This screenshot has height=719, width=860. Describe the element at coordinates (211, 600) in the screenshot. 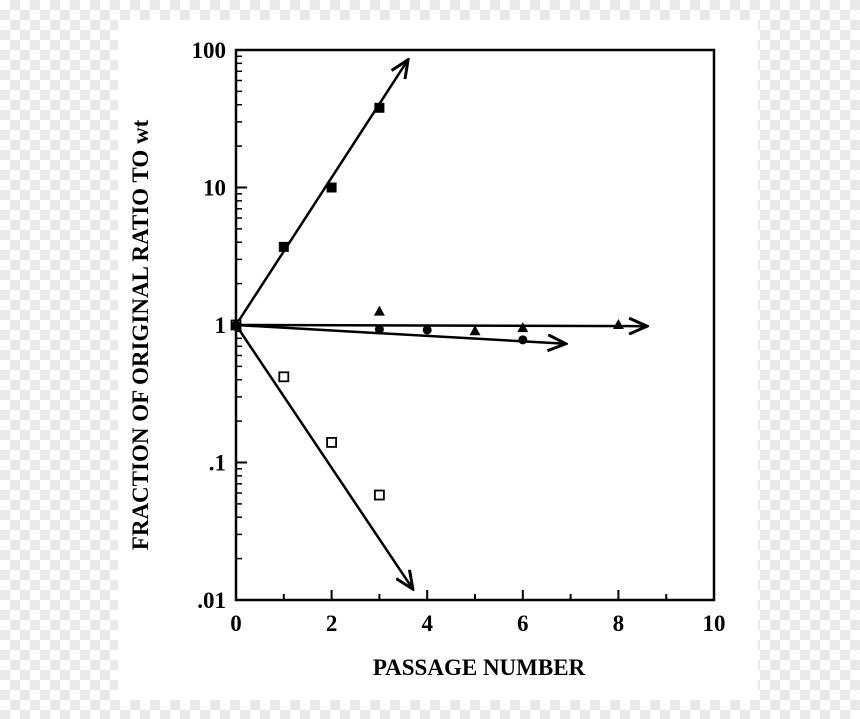

I see `y-tick-label: .01` at that location.